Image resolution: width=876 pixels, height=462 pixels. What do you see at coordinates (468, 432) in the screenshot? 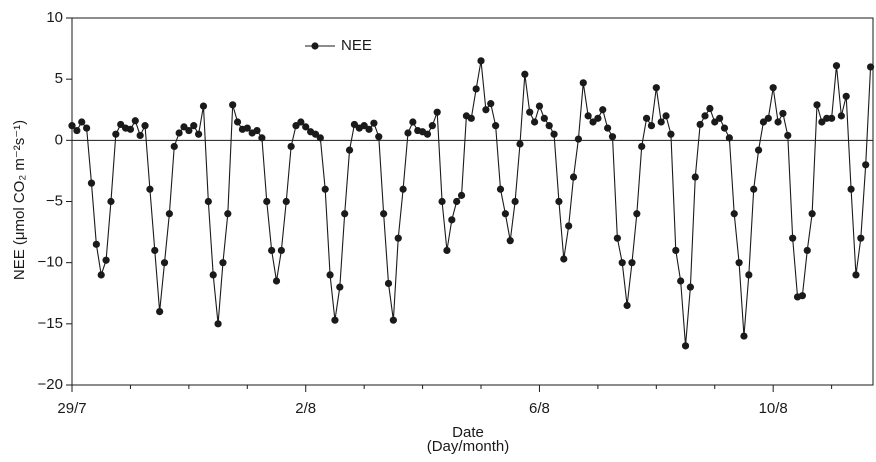
I see `x-axis-label: Date` at bounding box center [468, 432].